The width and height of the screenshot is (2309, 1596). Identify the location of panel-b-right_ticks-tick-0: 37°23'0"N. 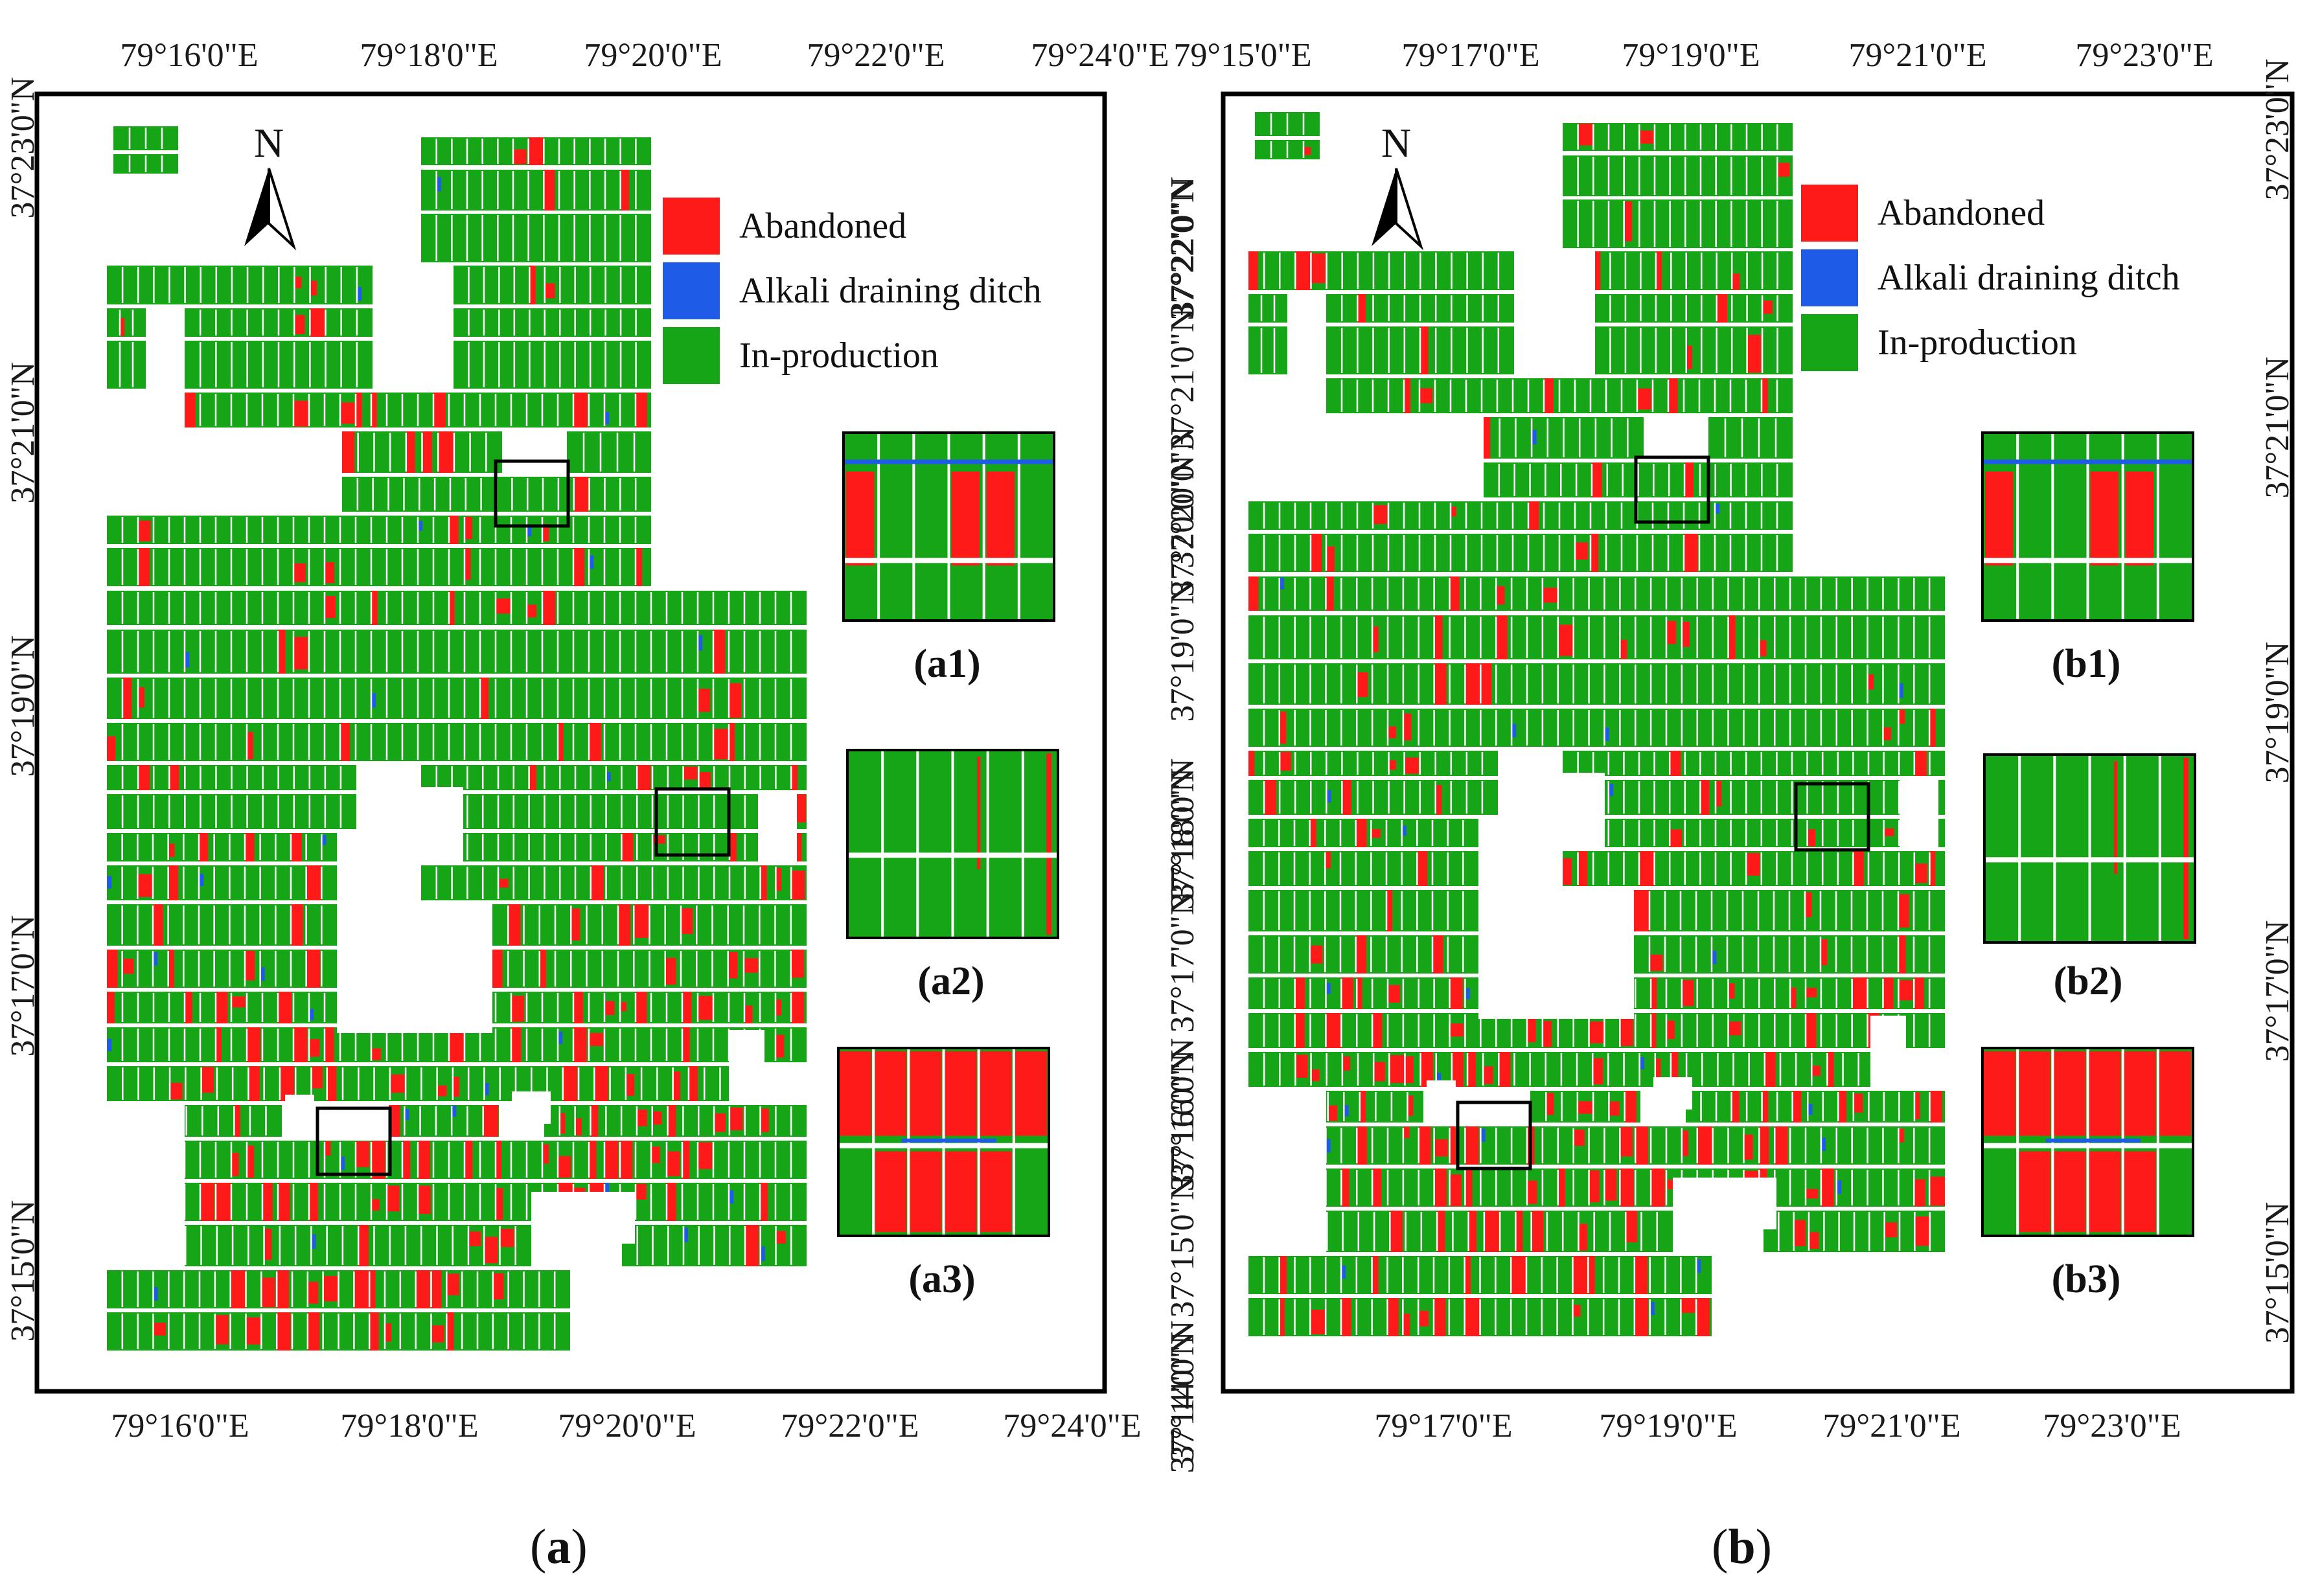
(2277, 130).